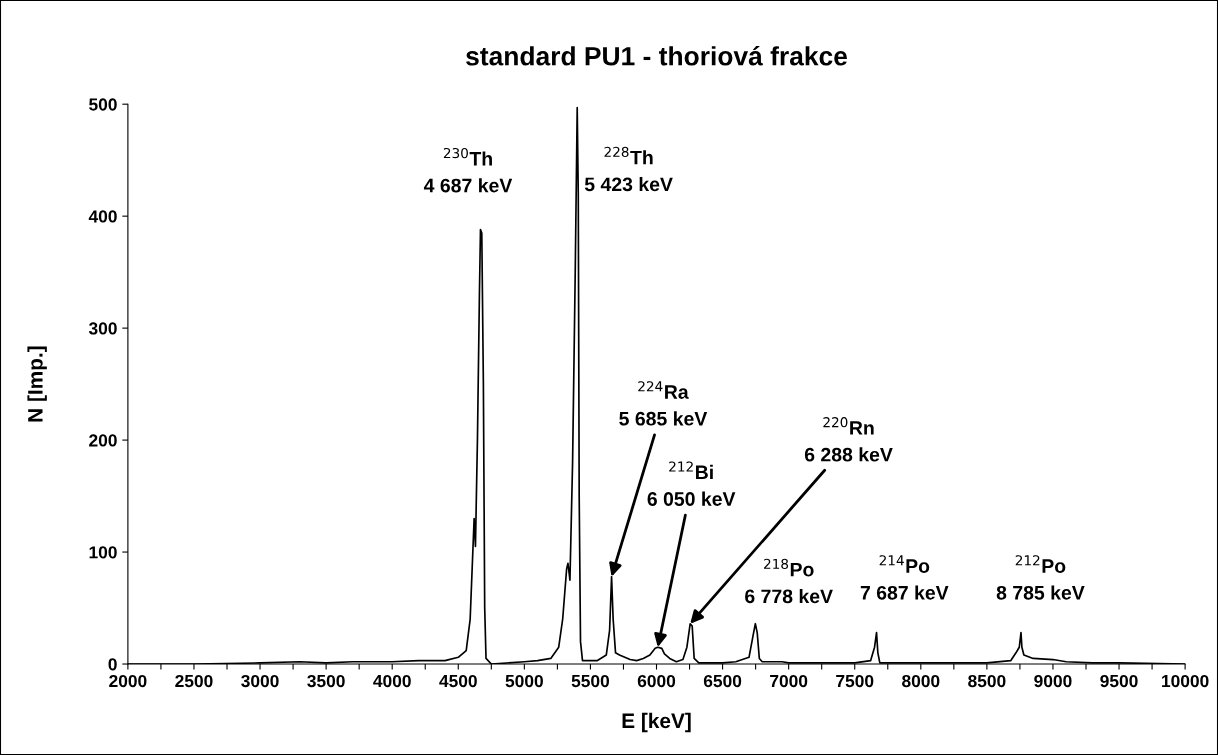  I want to click on x-tick-label: 9500, so click(1119, 681).